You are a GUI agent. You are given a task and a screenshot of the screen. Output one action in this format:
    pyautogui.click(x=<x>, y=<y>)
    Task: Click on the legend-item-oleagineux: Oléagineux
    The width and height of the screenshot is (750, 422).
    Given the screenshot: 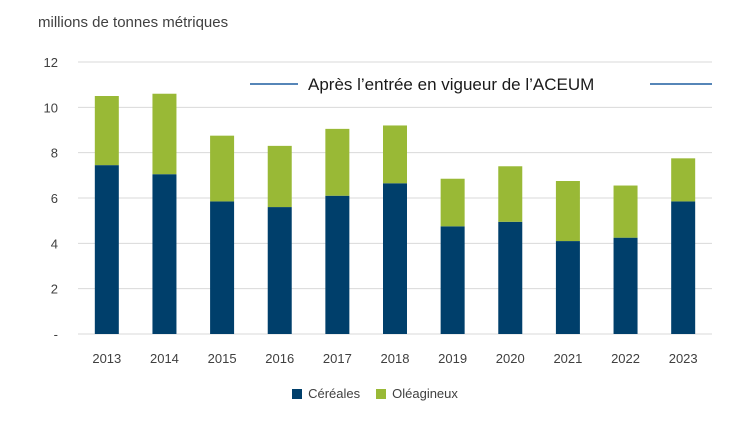 What is the action you would take?
    pyautogui.click(x=417, y=393)
    